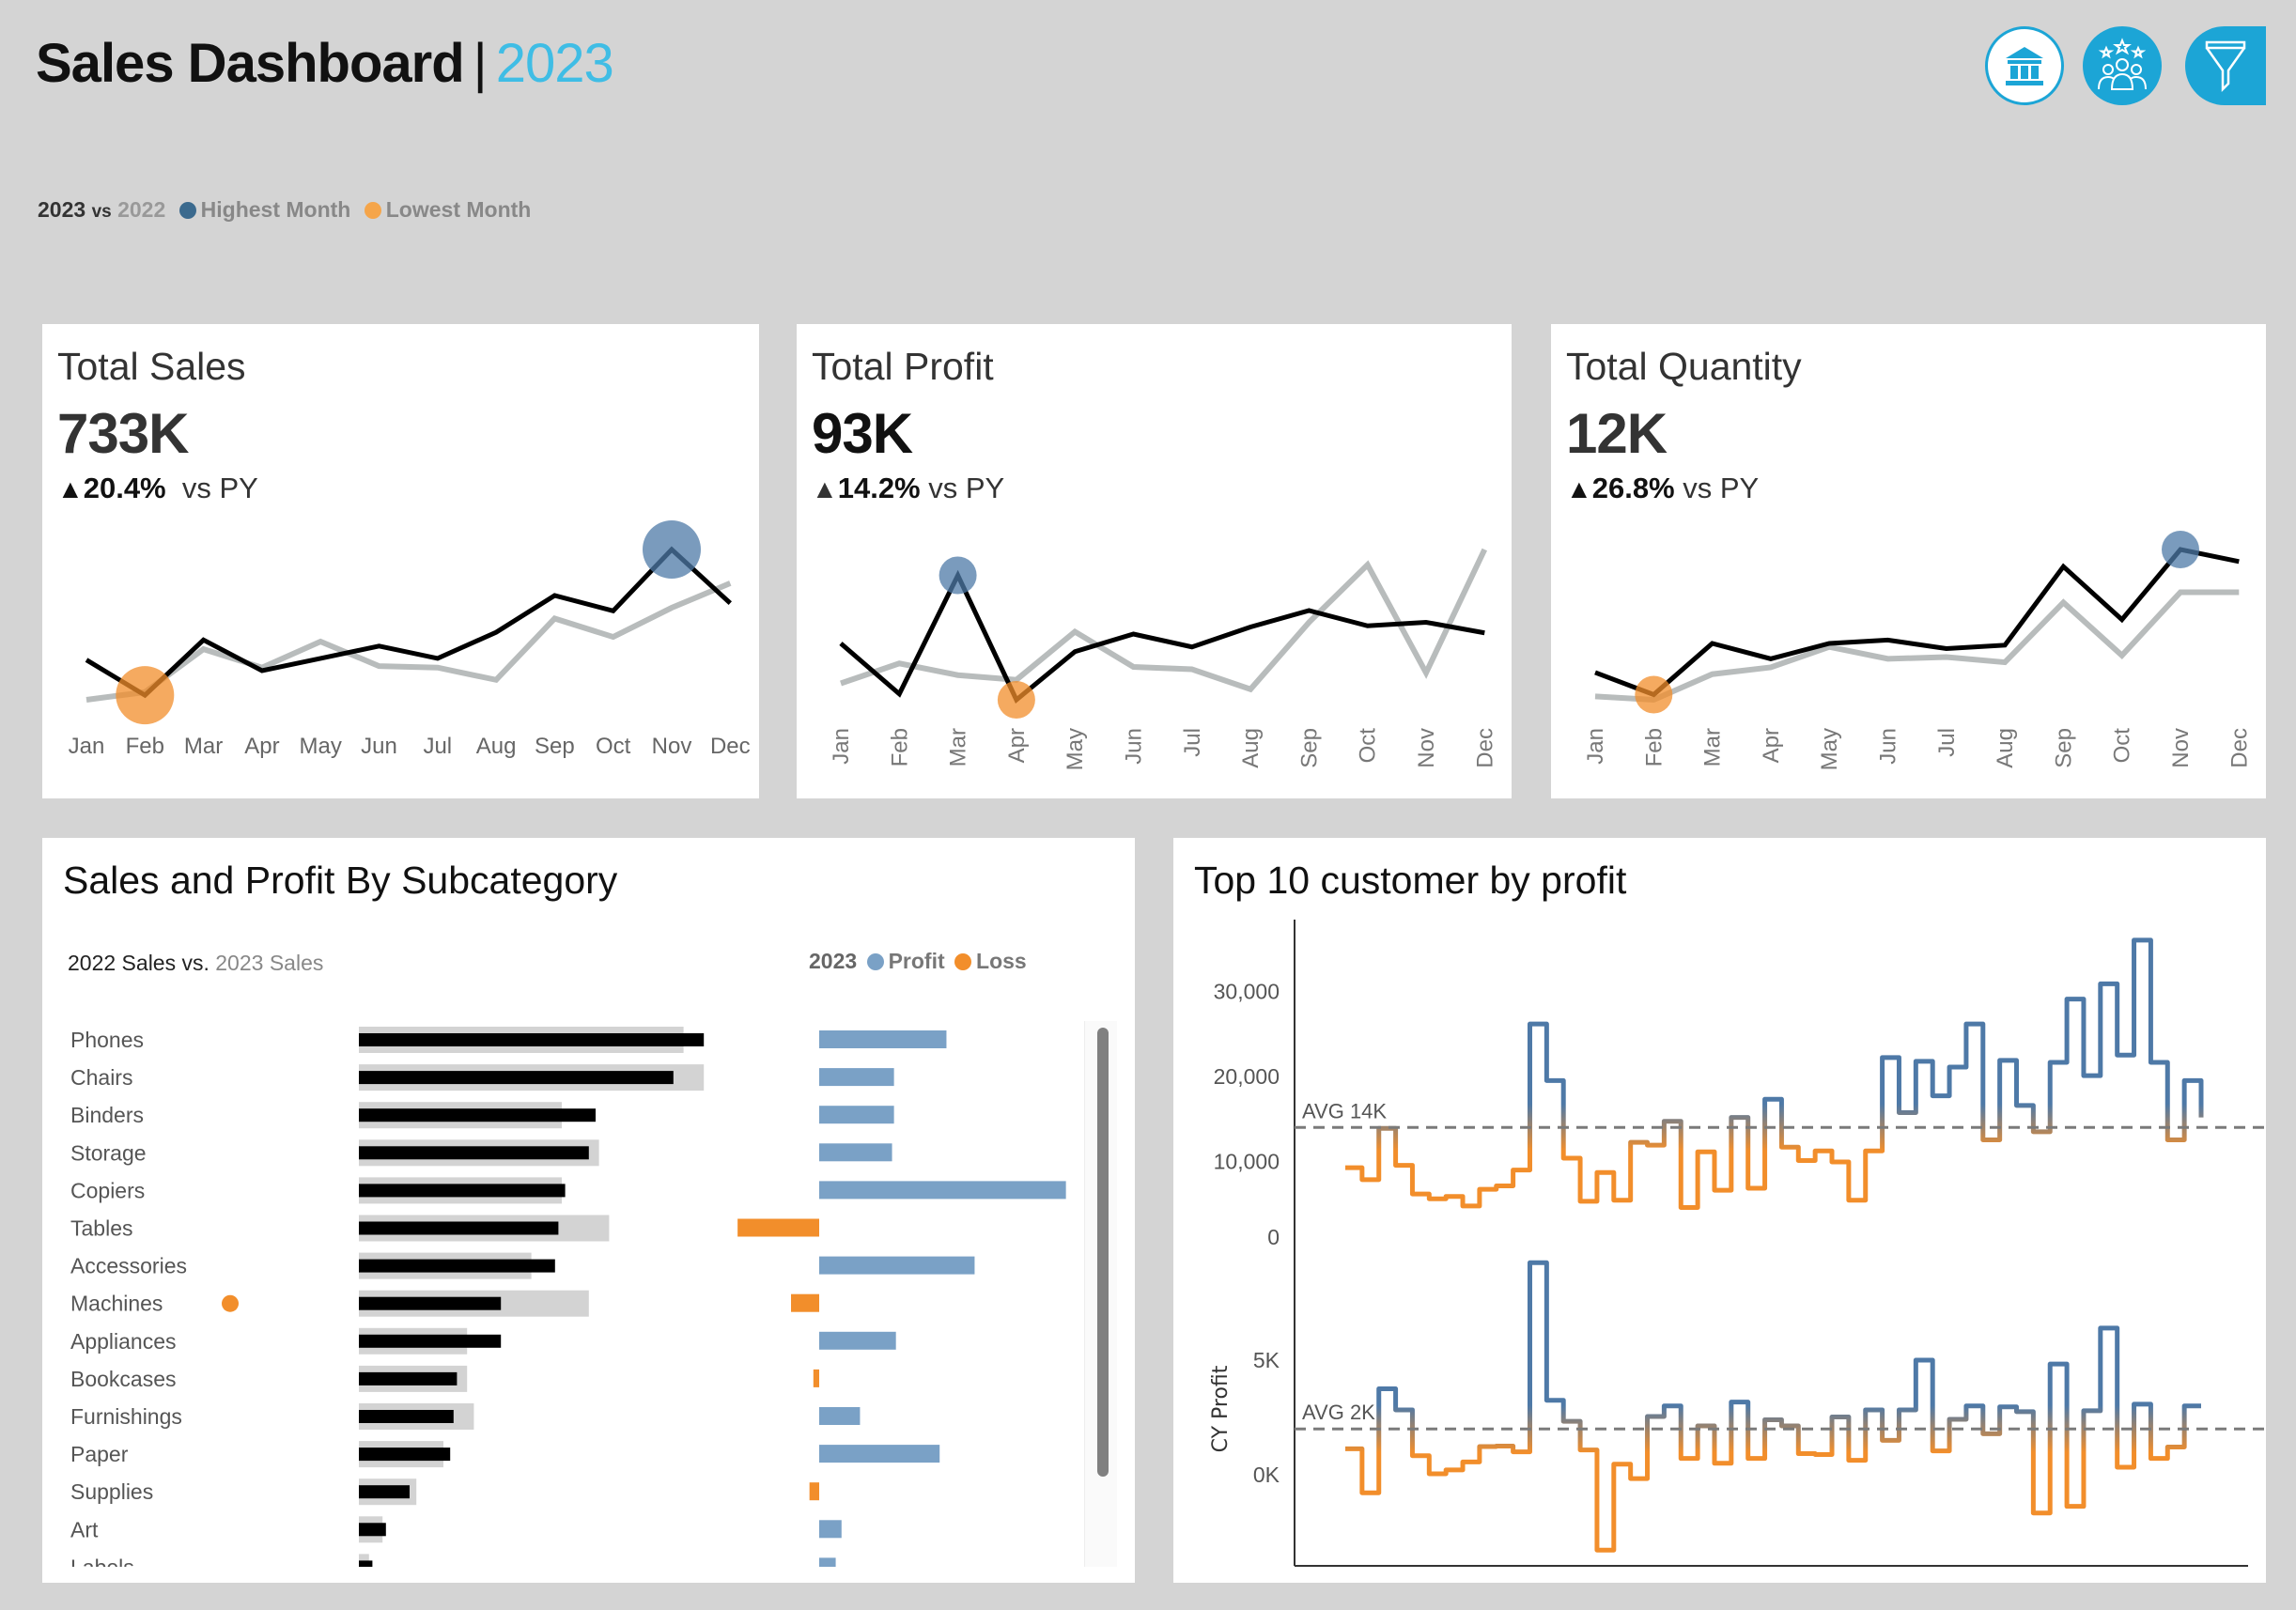 This screenshot has height=1610, width=2296. What do you see at coordinates (1103, 1252) in the screenshot?
I see `subcategory-scrollbar-thumb` at bounding box center [1103, 1252].